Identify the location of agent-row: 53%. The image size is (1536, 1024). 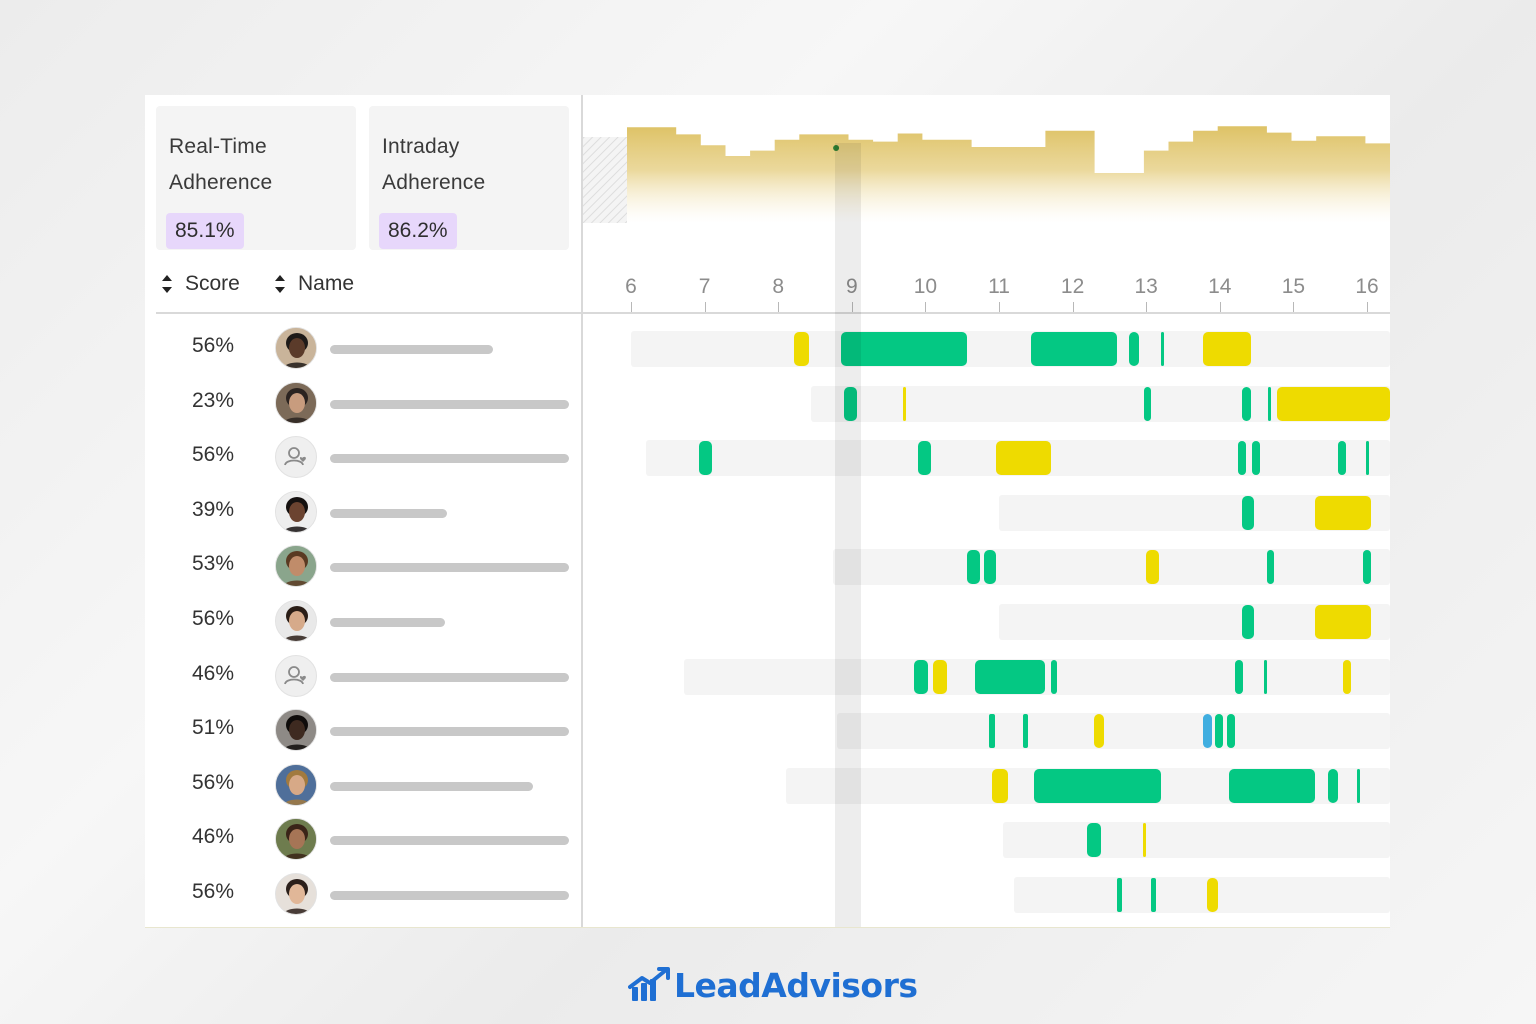
(767, 567).